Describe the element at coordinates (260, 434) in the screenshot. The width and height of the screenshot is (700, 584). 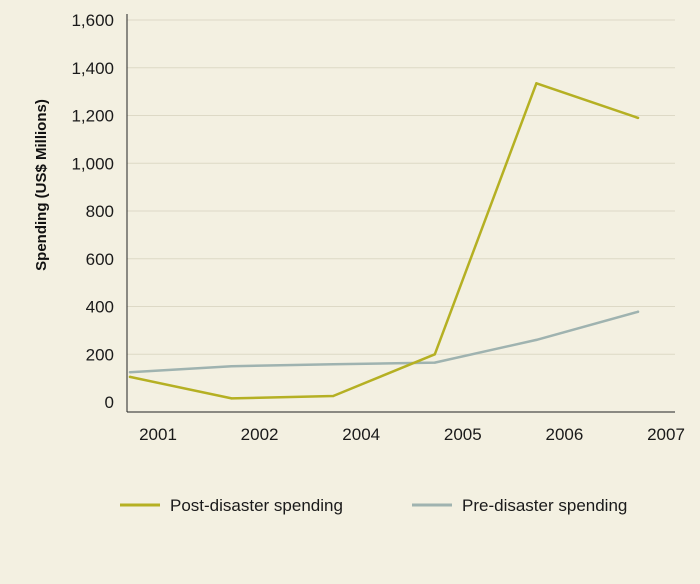
I see `x-tick-label: 2002` at that location.